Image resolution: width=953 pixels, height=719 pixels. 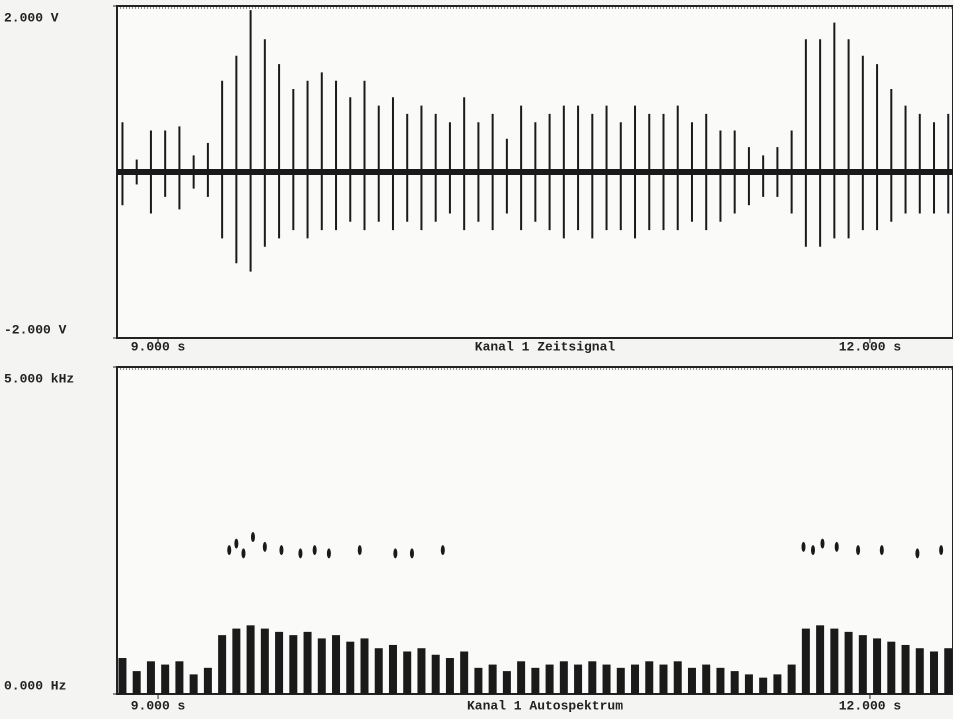 I want to click on chart-title: Kanal 1 Zeitsignal, so click(x=545, y=346).